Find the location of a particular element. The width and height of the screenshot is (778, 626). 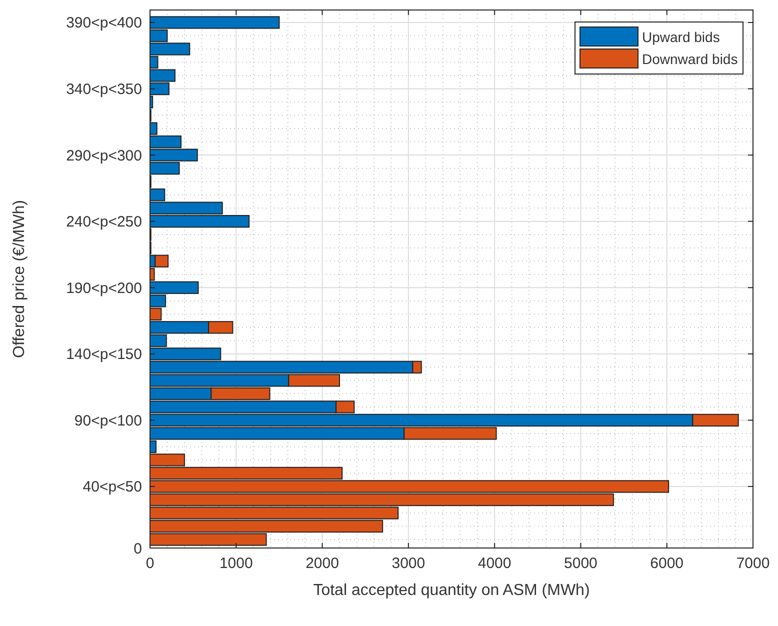

y-tick-label: 340<p<350 is located at coordinates (104, 89).